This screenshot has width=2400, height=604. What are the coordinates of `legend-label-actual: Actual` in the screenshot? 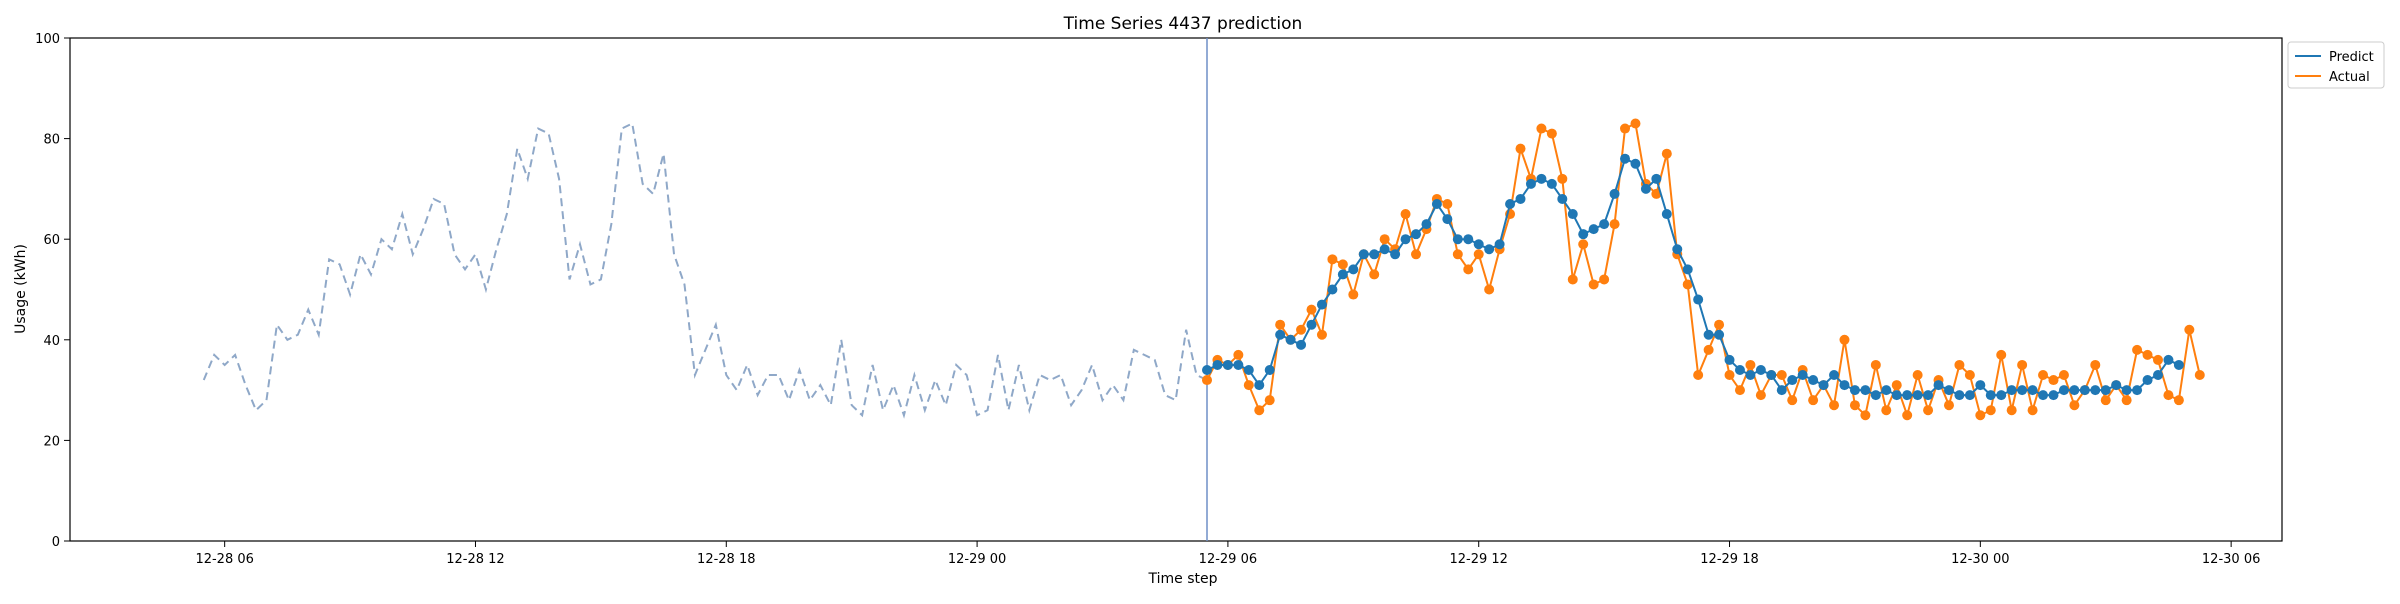 It's located at (2349, 77).